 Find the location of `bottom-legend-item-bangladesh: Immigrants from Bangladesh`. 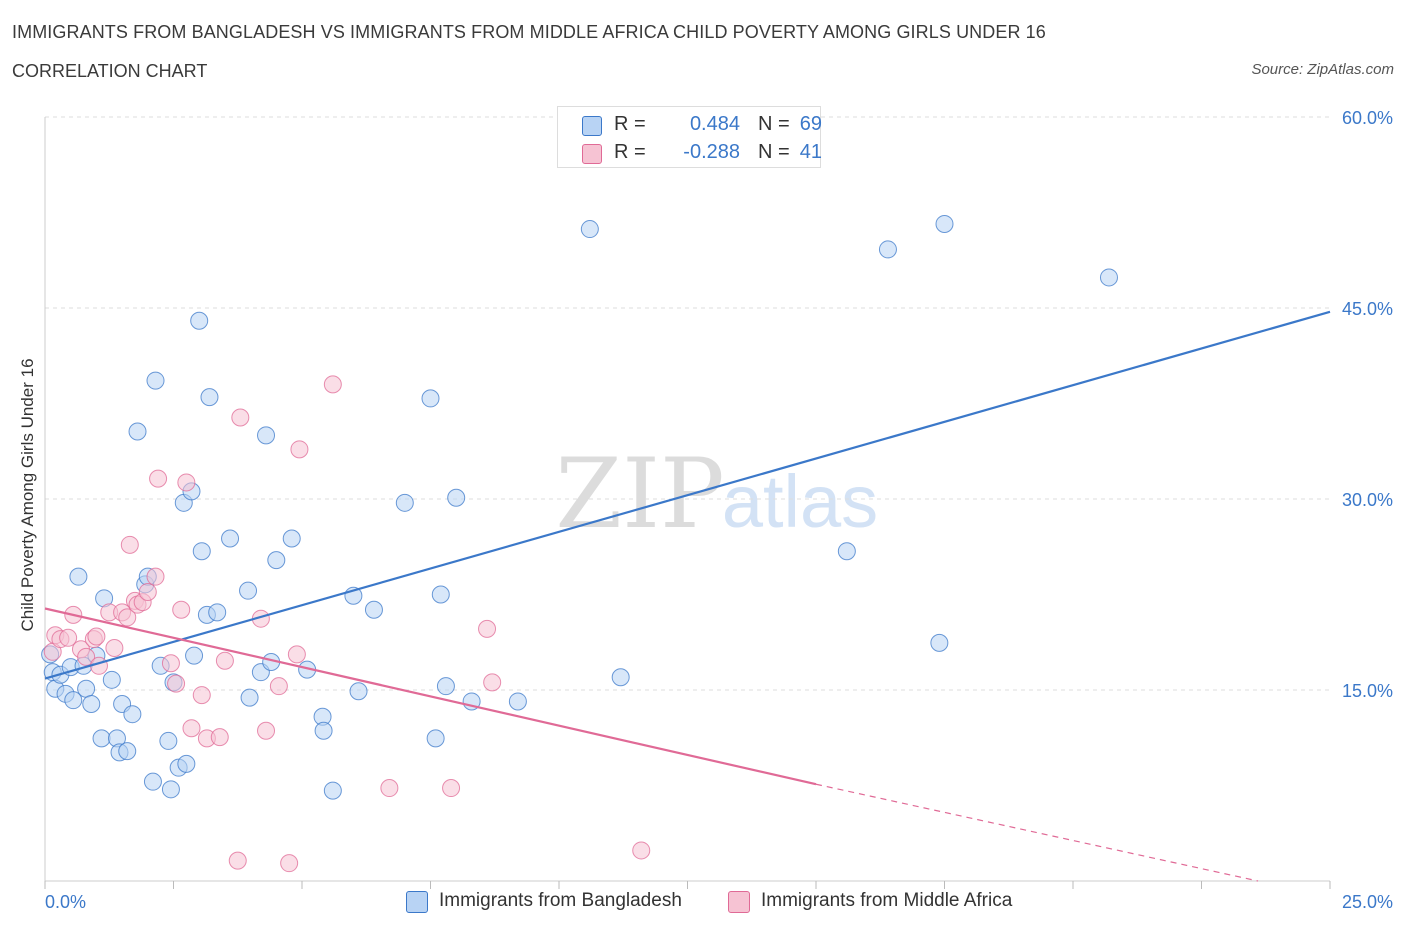

bottom-legend-item-bangladesh: Immigrants from Bangladesh is located at coordinates (556, 902).